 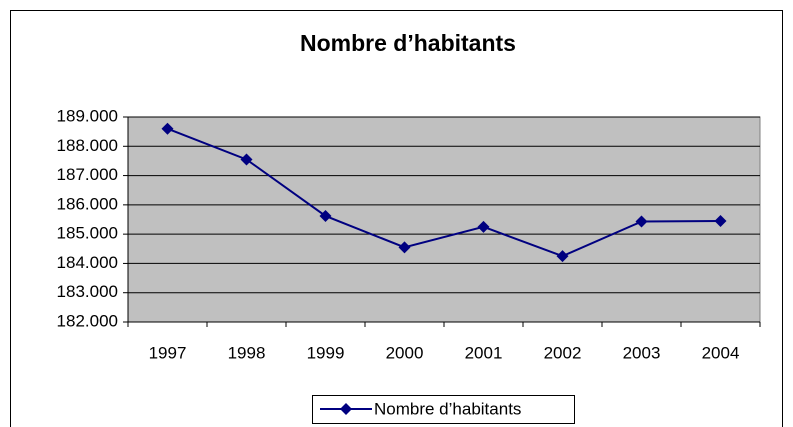 I want to click on x-tick-label: 2002, so click(x=563, y=352).